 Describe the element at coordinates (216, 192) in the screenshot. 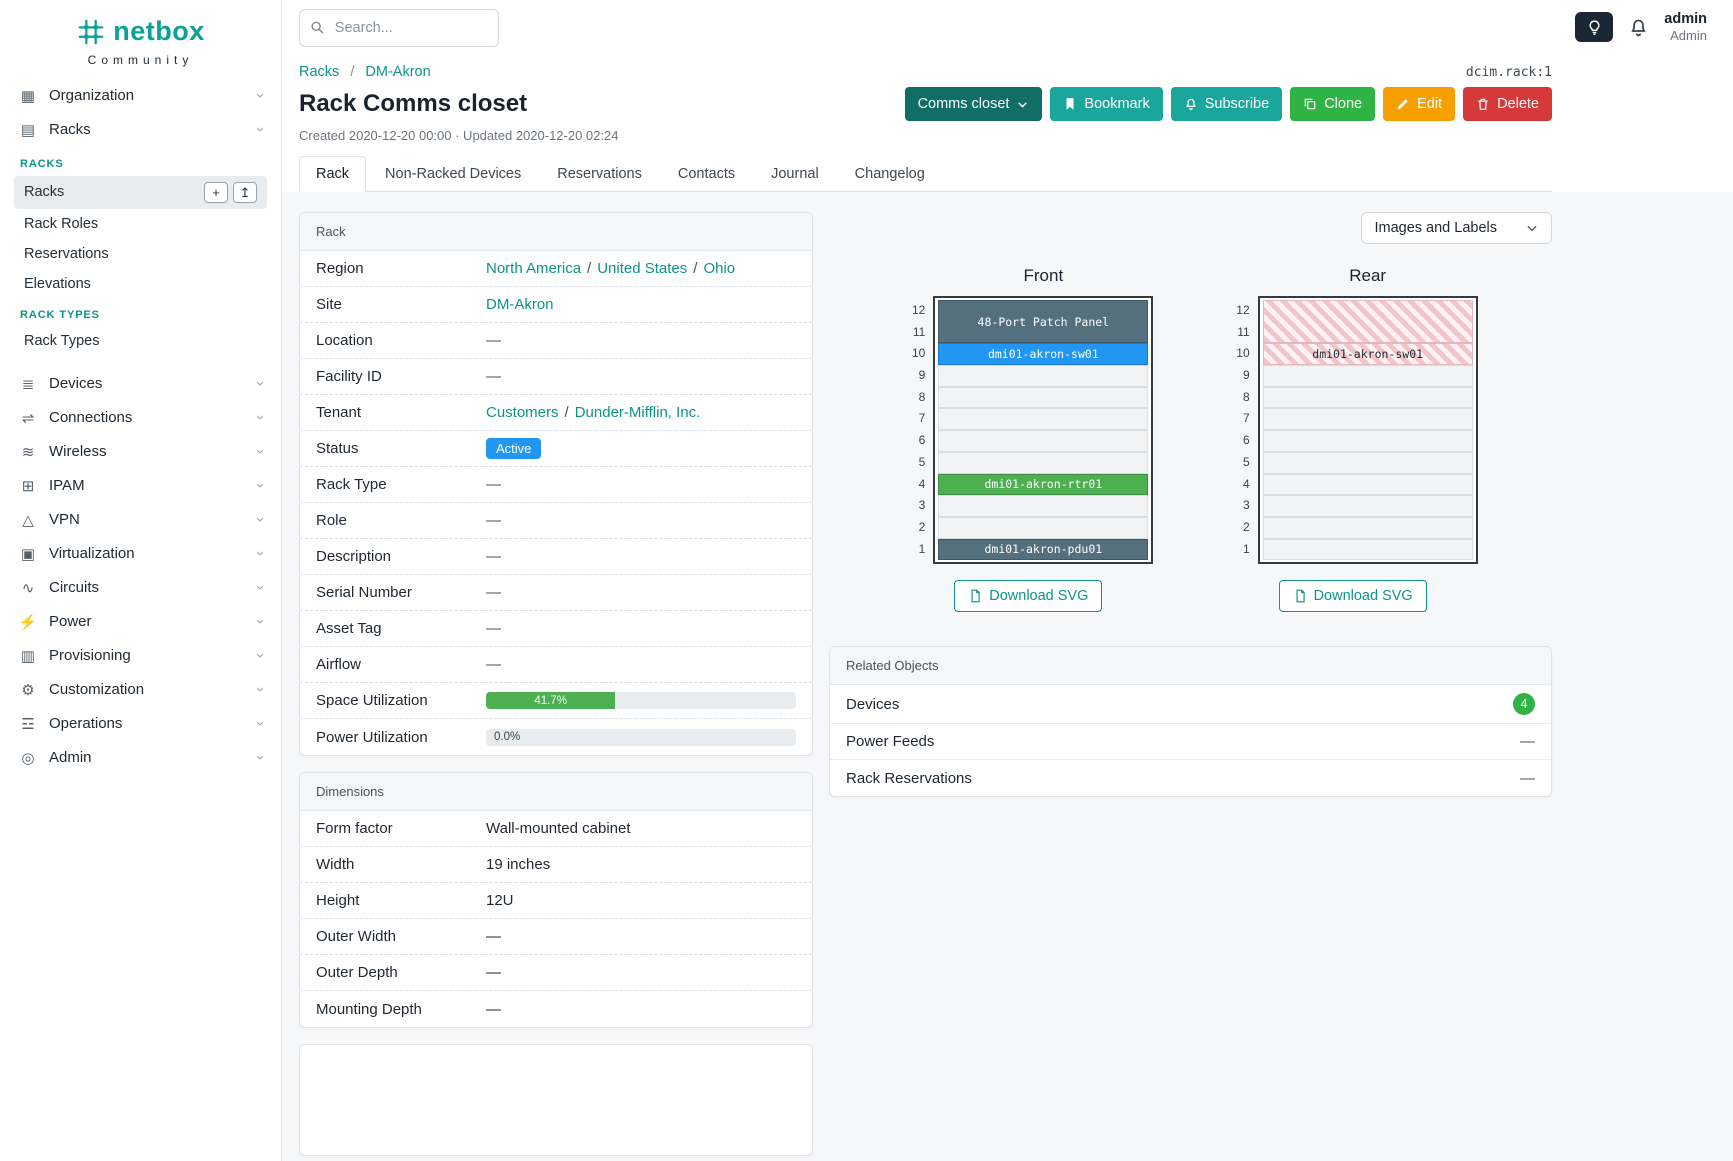

I see `add-button: +` at that location.